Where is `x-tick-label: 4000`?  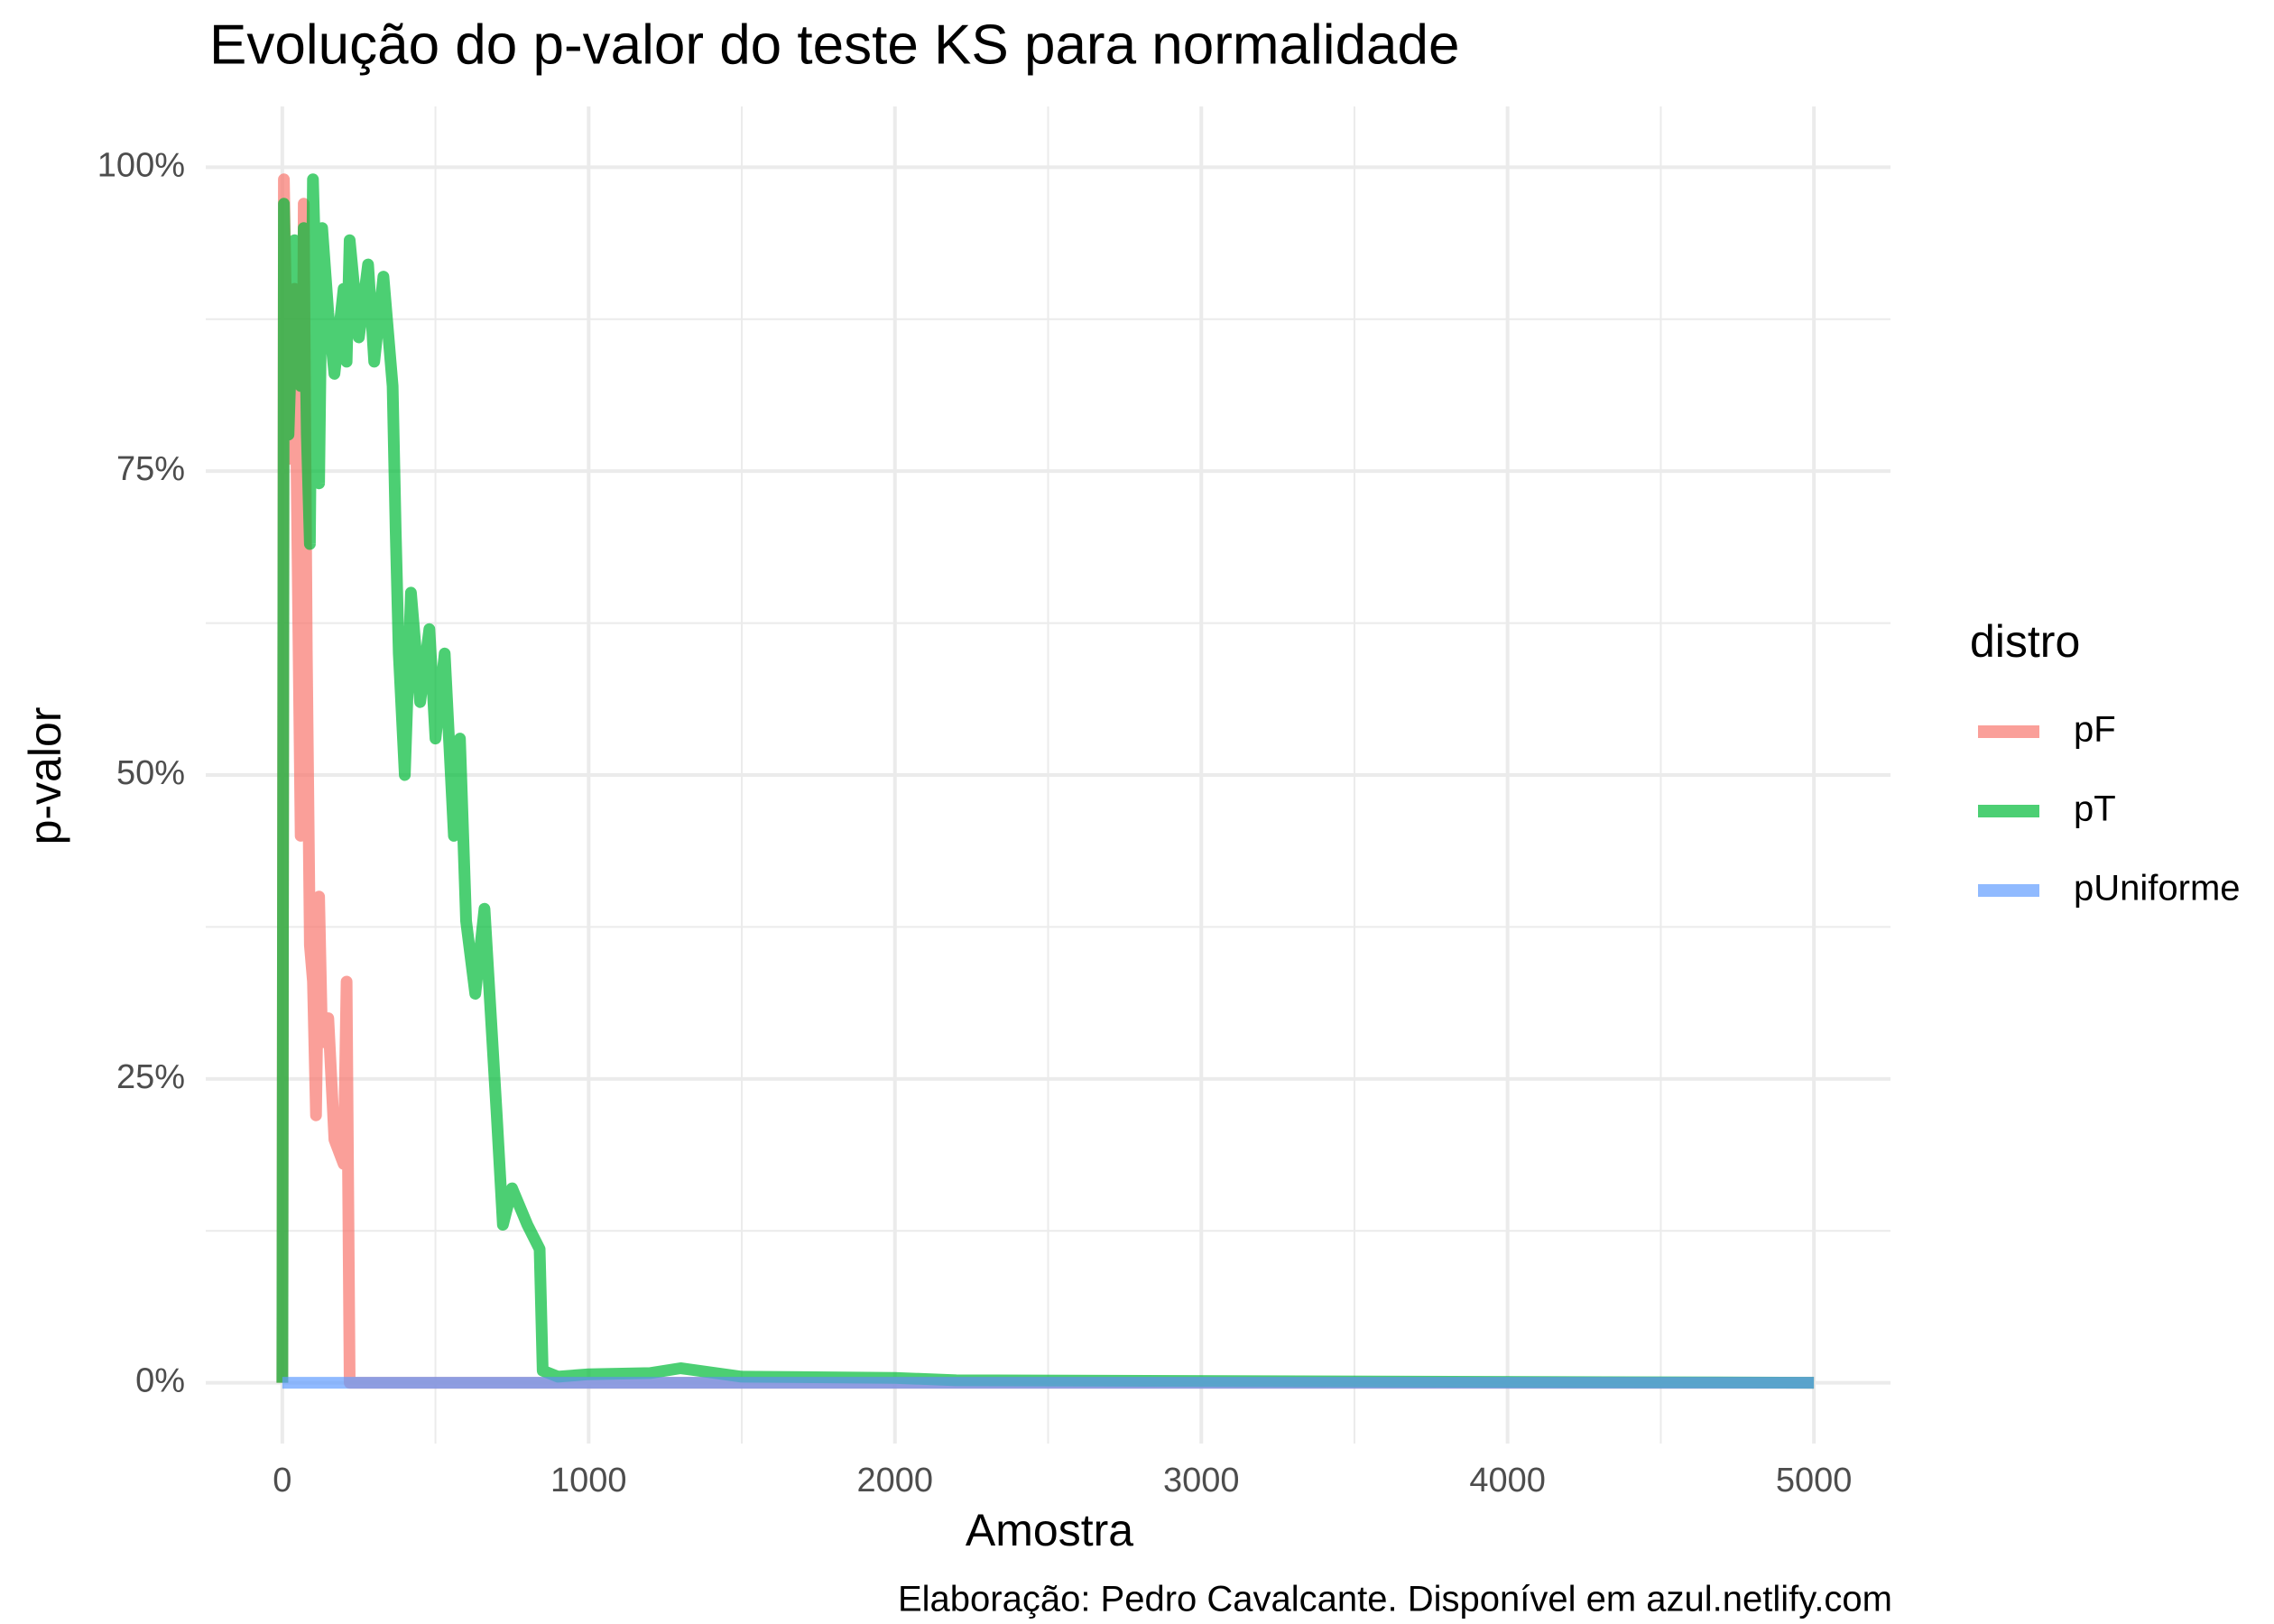 x-tick-label: 4000 is located at coordinates (1508, 1481).